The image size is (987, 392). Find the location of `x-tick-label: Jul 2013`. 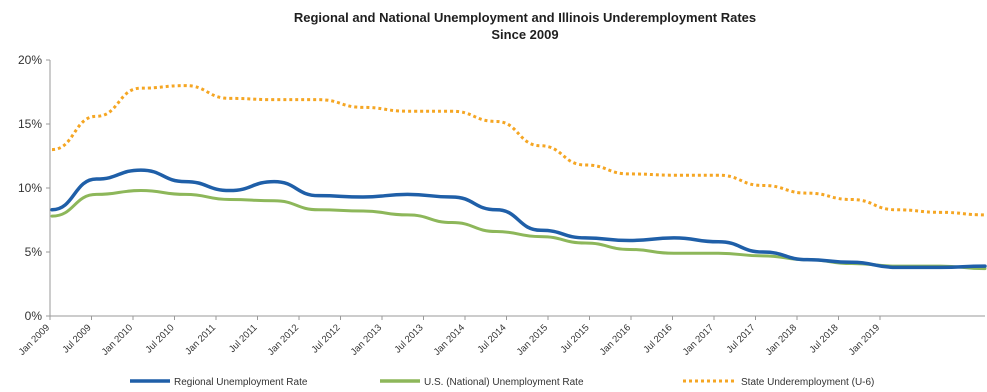

x-tick-label: Jul 2013 is located at coordinates (408, 338).